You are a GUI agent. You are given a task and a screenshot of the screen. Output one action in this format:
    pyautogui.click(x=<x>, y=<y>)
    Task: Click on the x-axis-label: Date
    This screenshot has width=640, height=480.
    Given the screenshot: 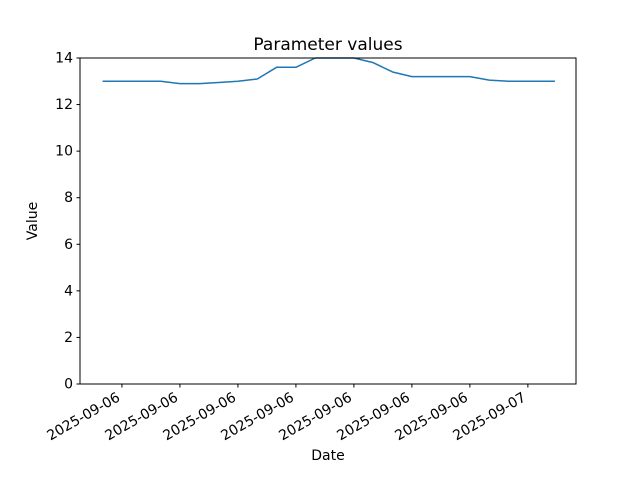 What is the action you would take?
    pyautogui.click(x=327, y=456)
    